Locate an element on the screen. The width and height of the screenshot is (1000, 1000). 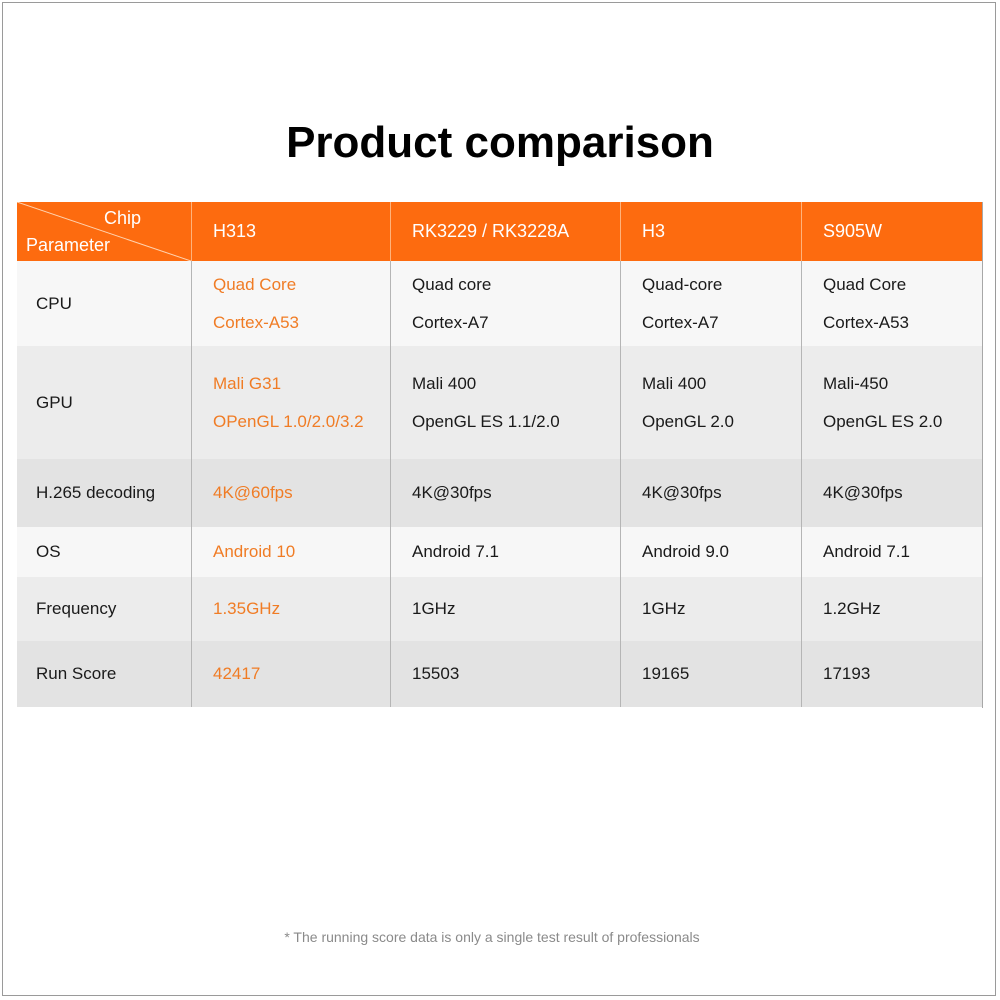
value-cell: 19165 is located at coordinates (710, 674).